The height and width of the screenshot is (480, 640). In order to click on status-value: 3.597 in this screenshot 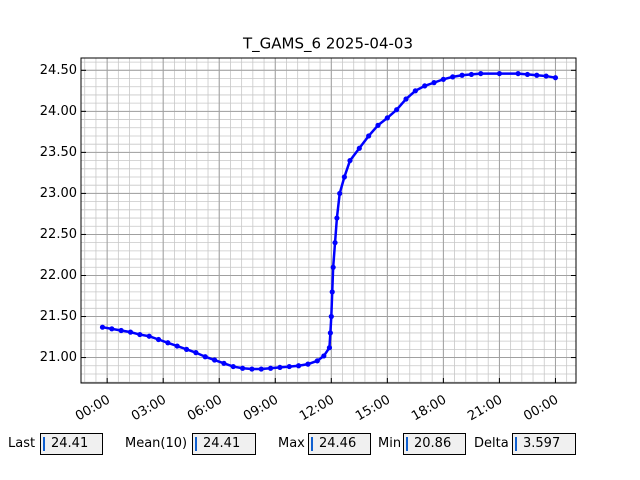, I will do `click(544, 444)`.